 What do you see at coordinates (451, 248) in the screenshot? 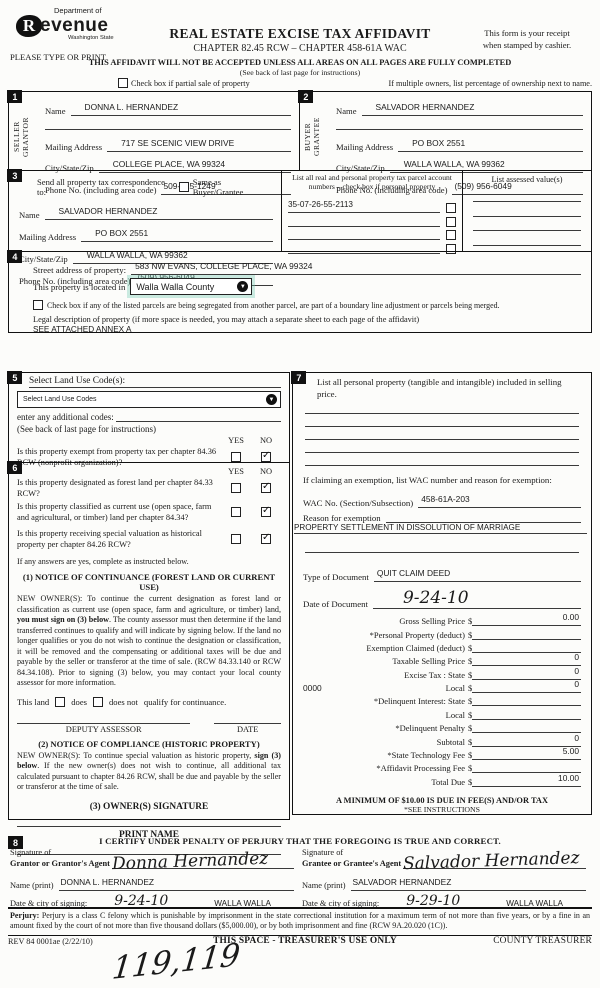
I see `parcel-4-personal-checkbox` at bounding box center [451, 248].